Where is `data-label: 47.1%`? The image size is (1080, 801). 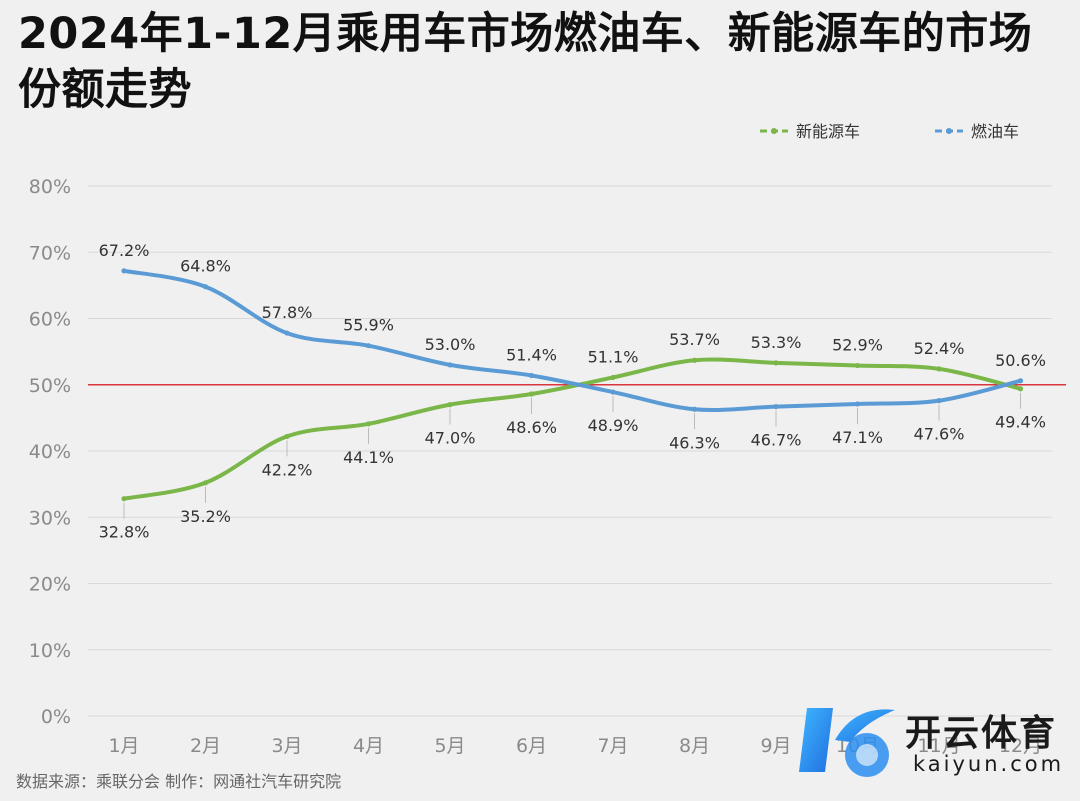 data-label: 47.1% is located at coordinates (857, 437).